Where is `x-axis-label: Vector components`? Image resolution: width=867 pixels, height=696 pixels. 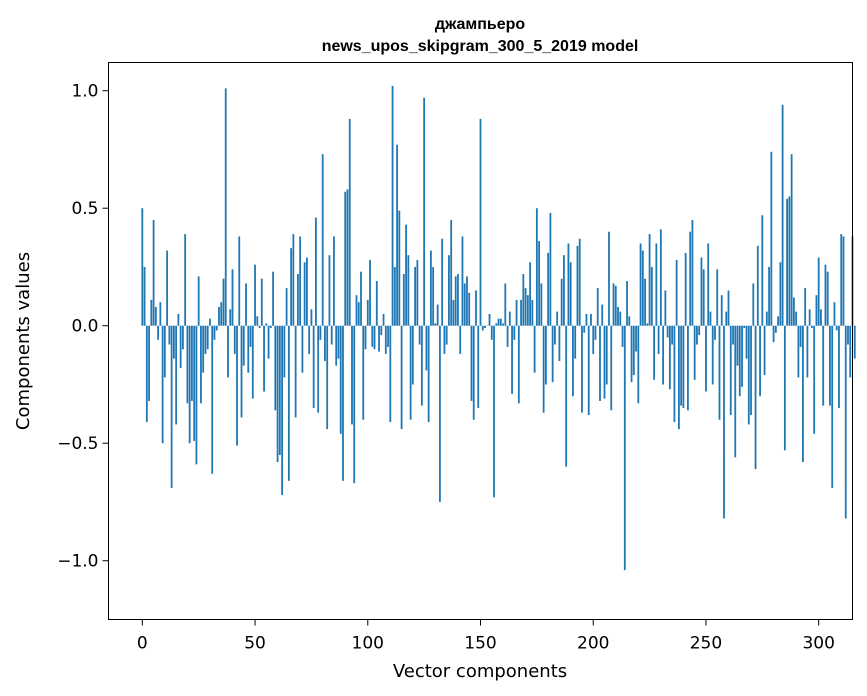
x-axis-label: Vector components is located at coordinates (480, 671).